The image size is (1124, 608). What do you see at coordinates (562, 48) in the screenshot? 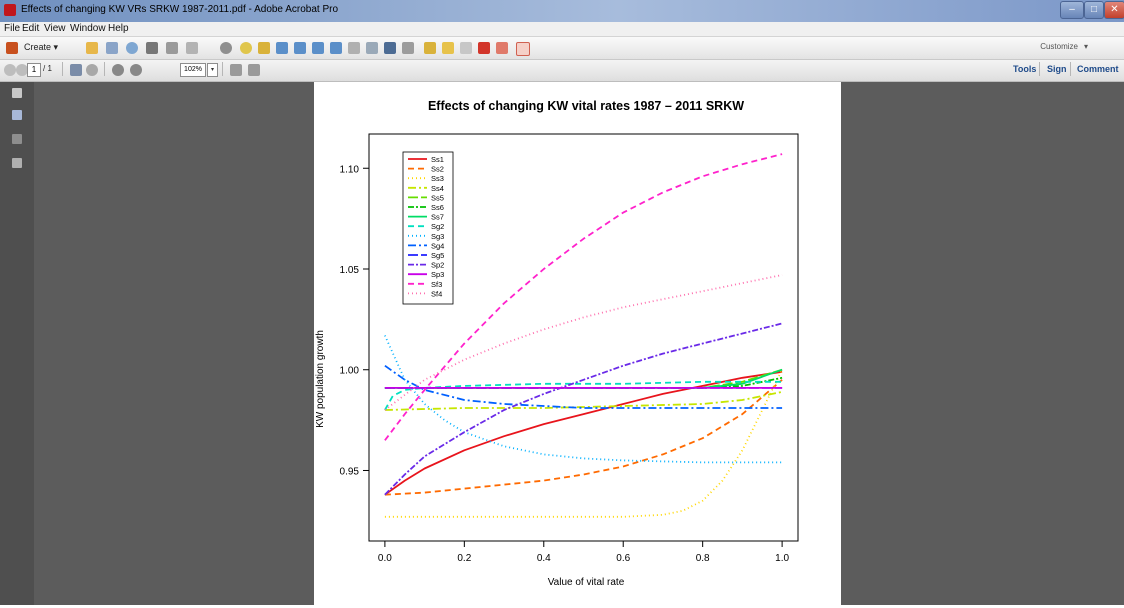
I see `main-toolbar: Create ▾ Customize ▾` at bounding box center [562, 48].